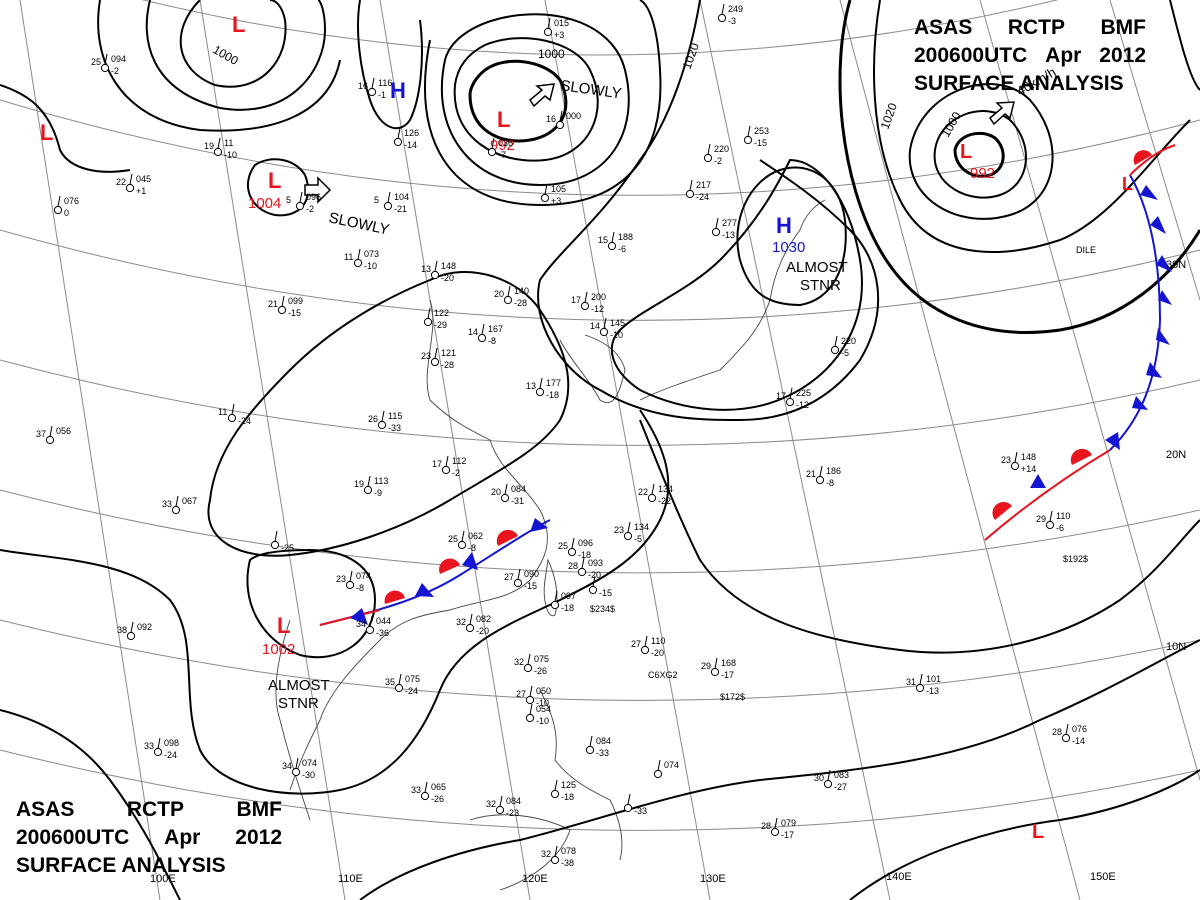 The width and height of the screenshot is (1200, 900). I want to click on station-value: -20, so click(447, 278).